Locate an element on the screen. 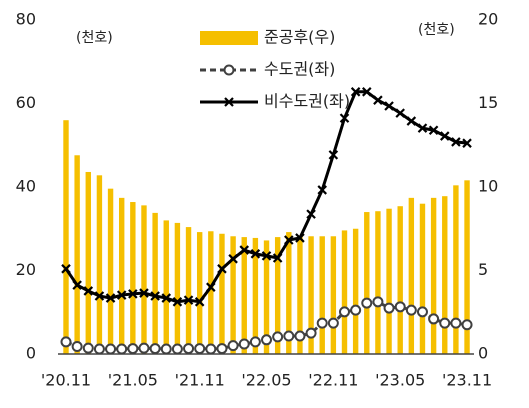 This screenshot has width=529, height=408. legend-swatch is located at coordinates (229, 38).